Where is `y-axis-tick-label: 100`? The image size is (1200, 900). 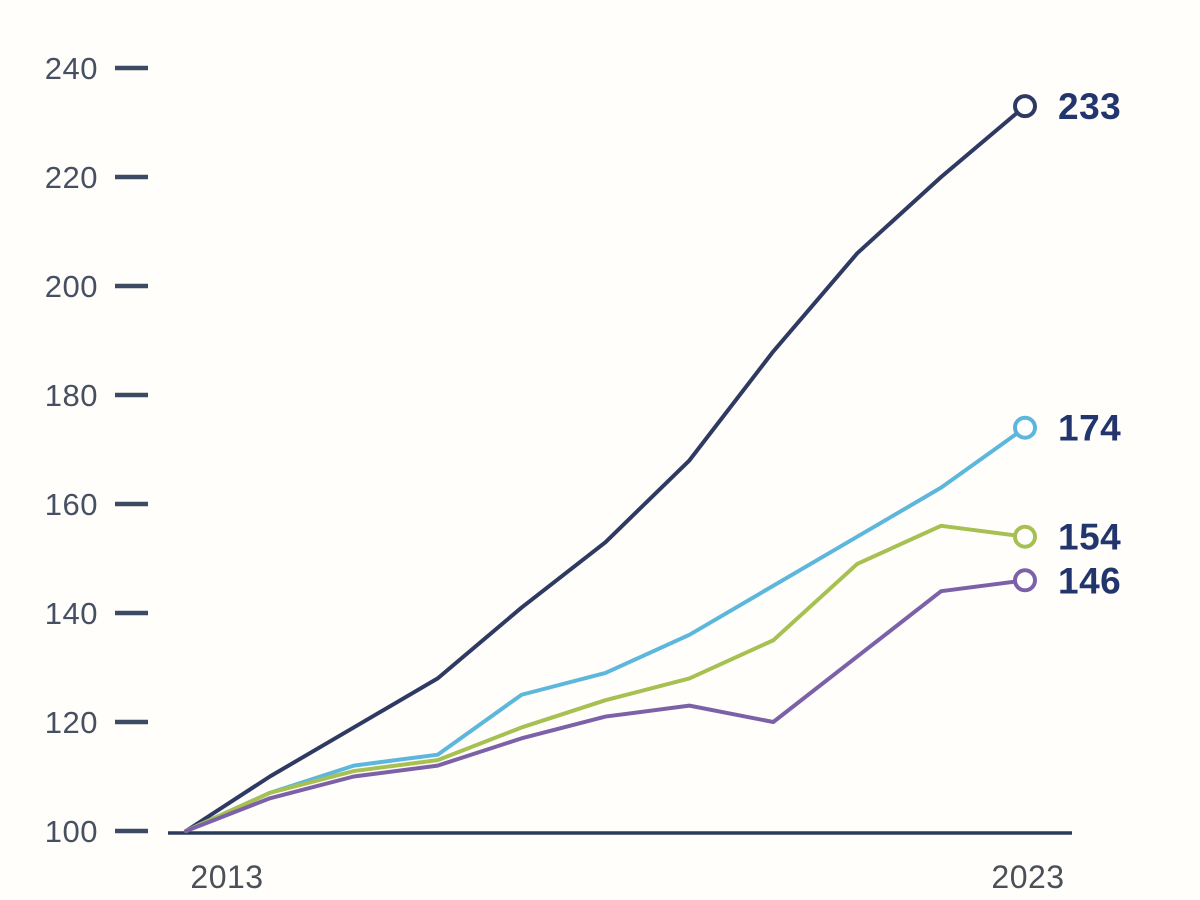
y-axis-tick-label: 100 is located at coordinates (71, 831).